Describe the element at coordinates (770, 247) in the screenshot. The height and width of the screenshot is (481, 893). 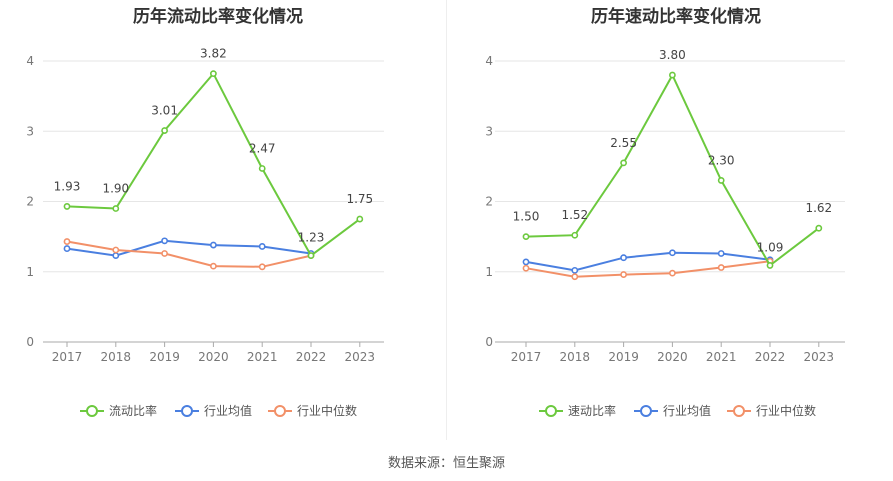
I see `data-label: 1.09` at that location.